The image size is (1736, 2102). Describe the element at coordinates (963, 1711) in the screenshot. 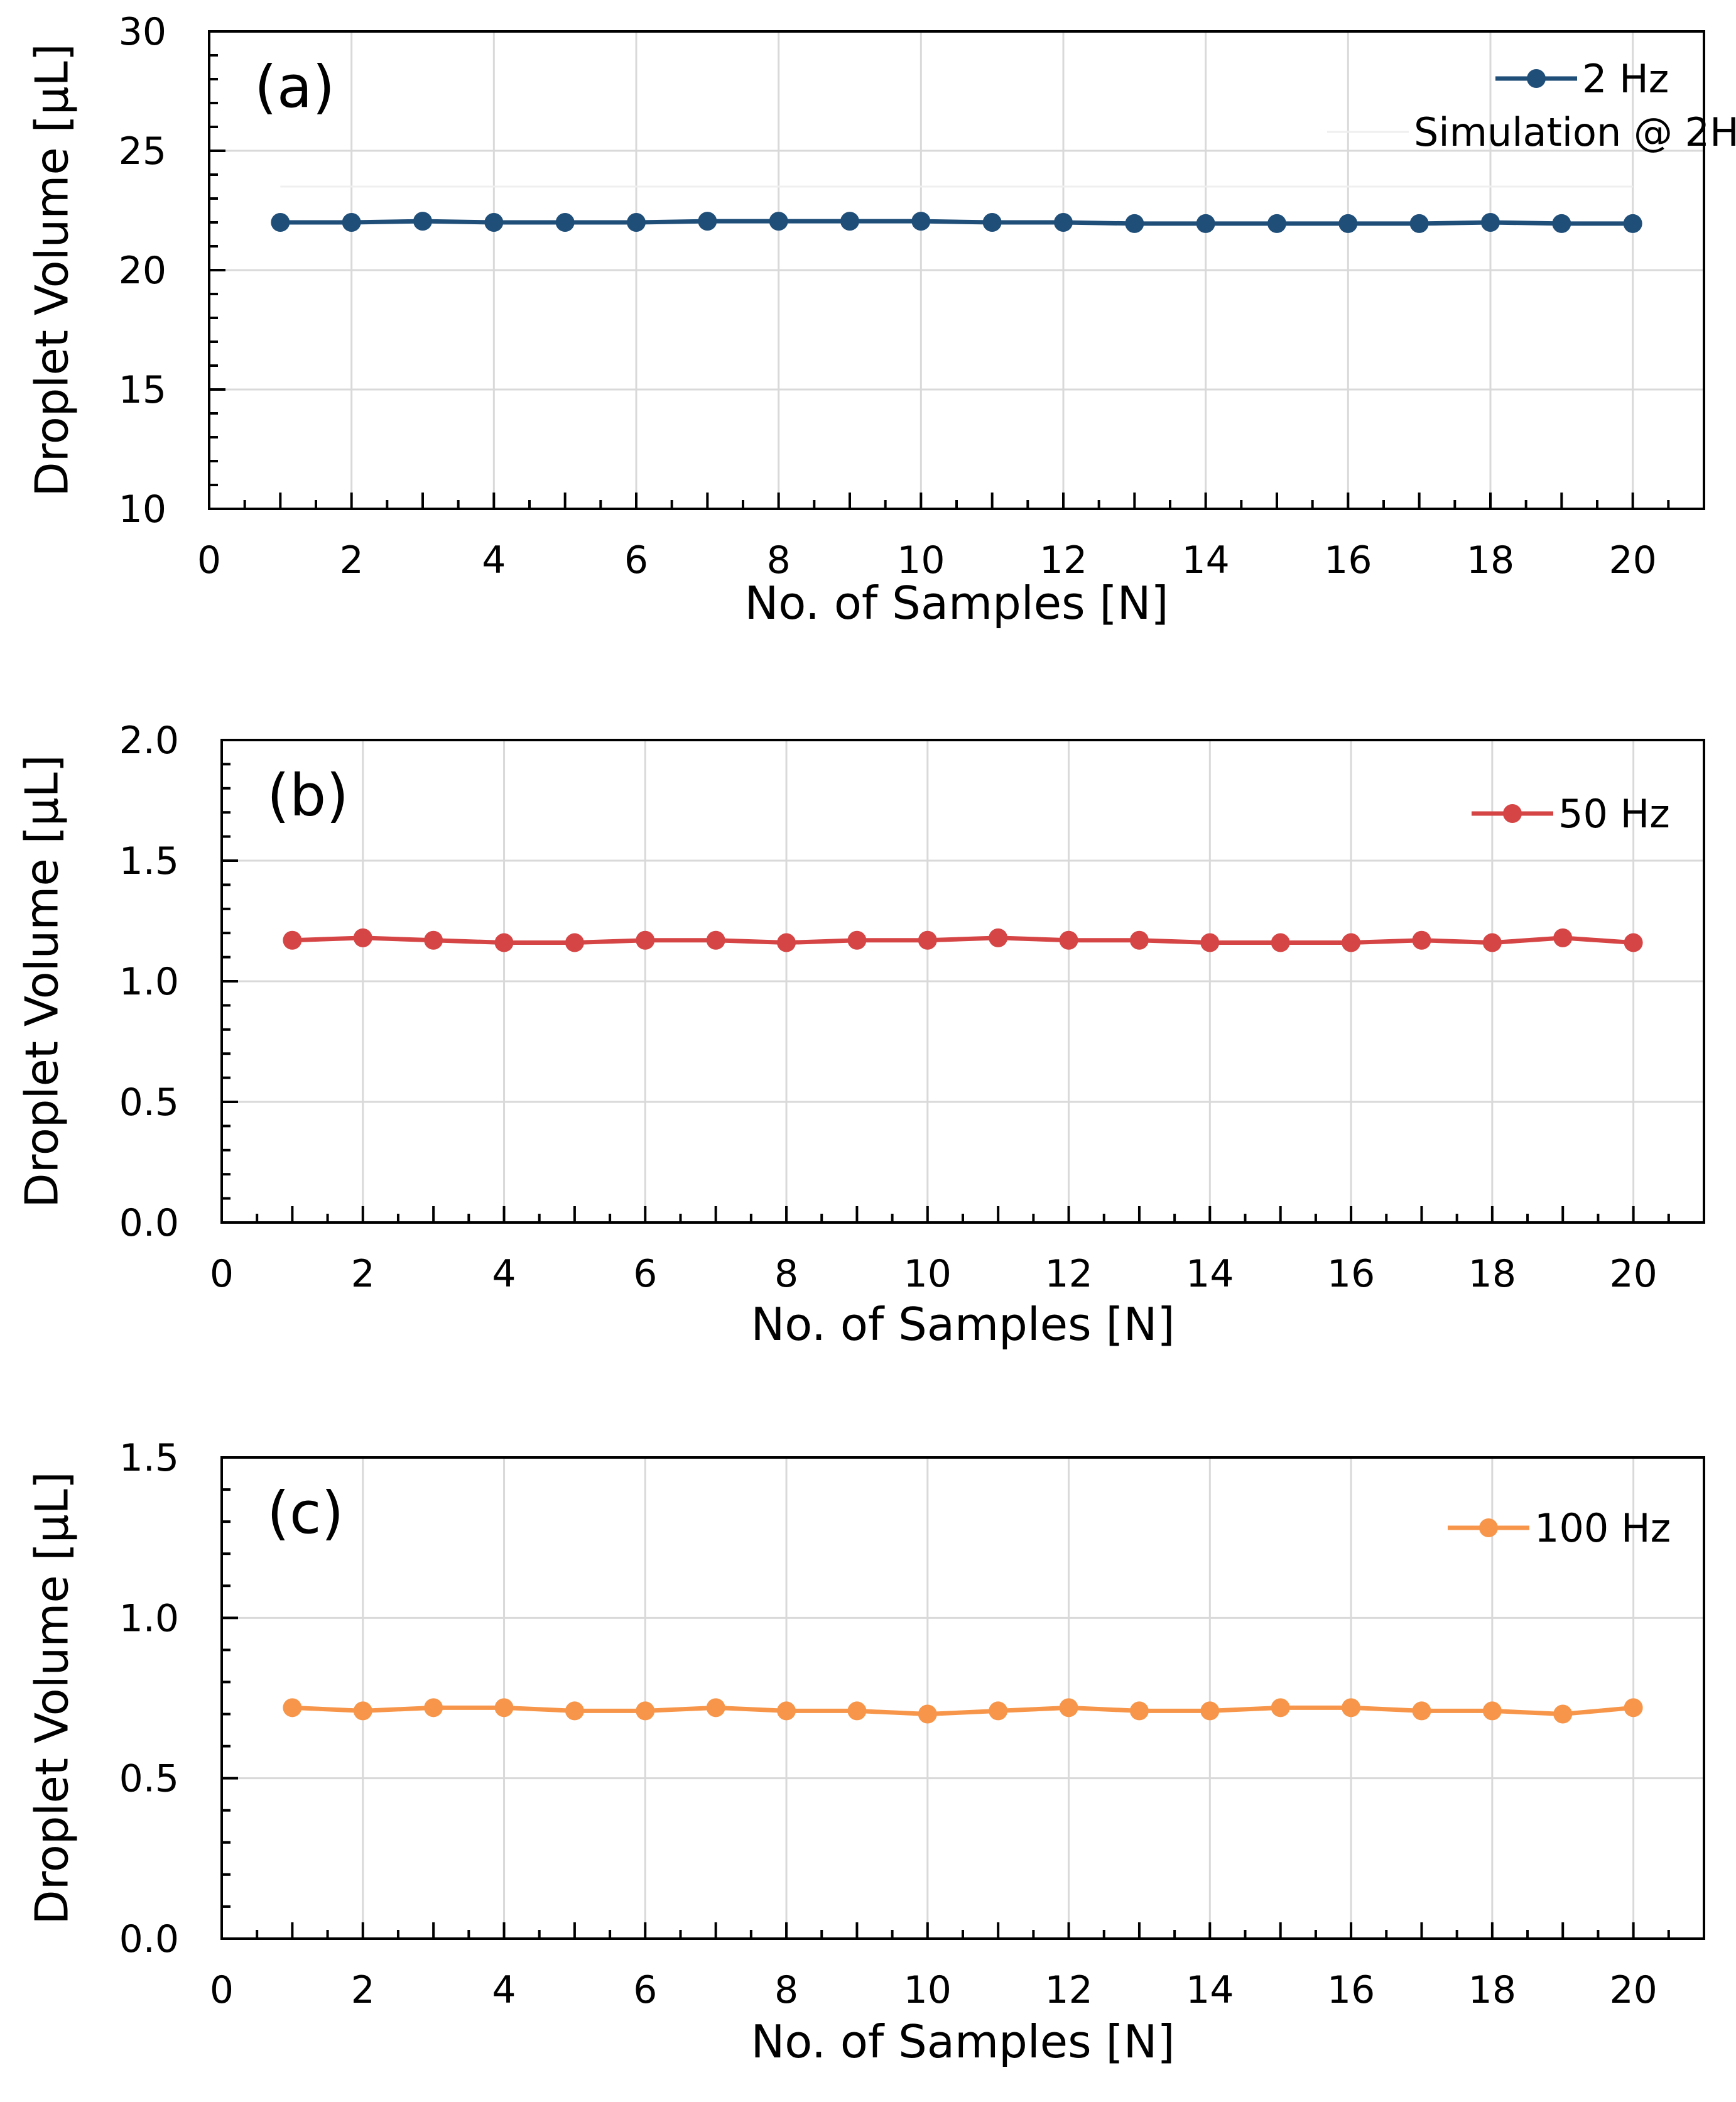

I see `series-line-100-hz` at that location.